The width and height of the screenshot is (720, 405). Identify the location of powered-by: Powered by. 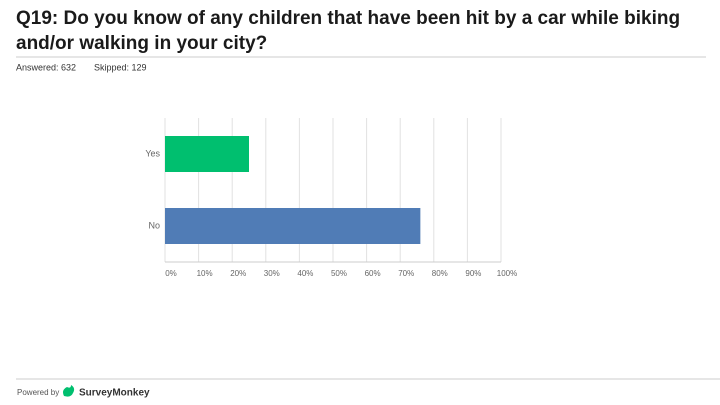
(38, 392).